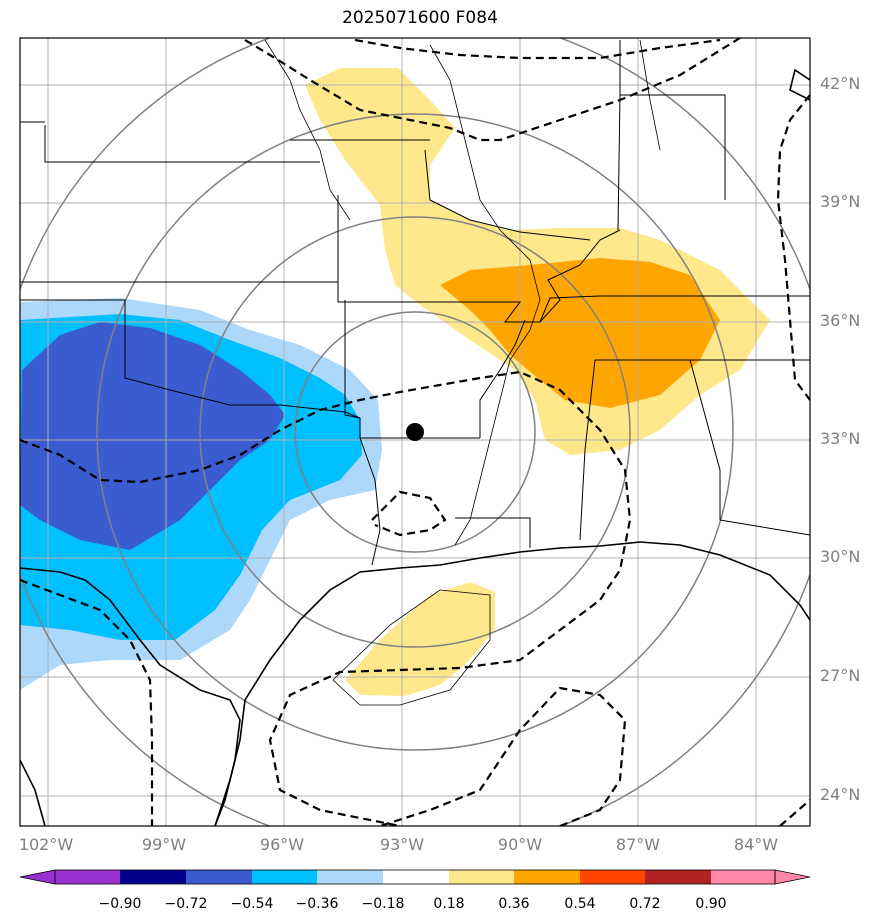 This screenshot has width=881, height=924. I want to click on colorbar-tick: 0.36, so click(514, 904).